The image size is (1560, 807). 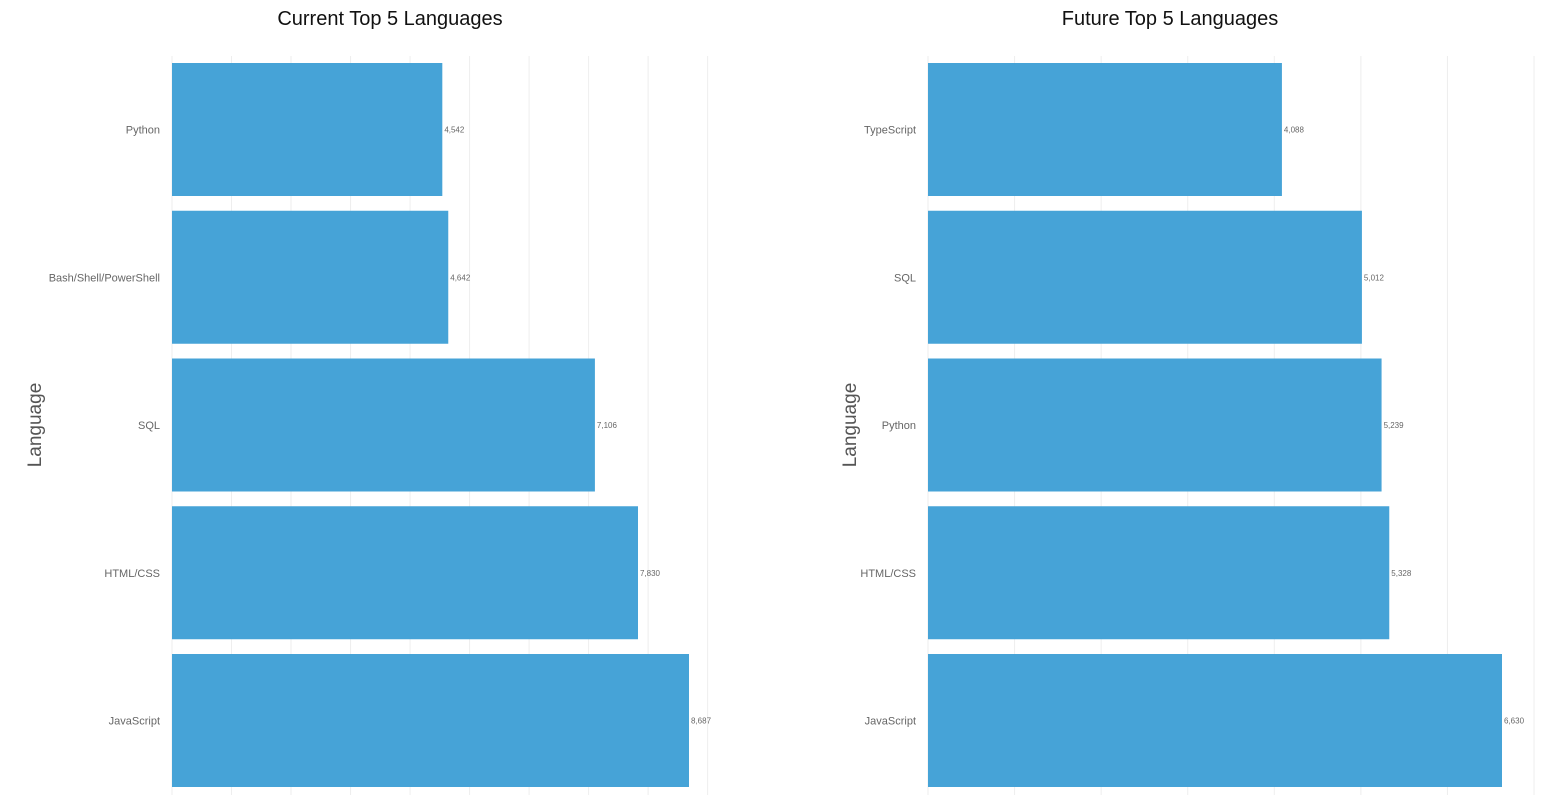 I want to click on data-label: 6,630, so click(x=1514, y=721).